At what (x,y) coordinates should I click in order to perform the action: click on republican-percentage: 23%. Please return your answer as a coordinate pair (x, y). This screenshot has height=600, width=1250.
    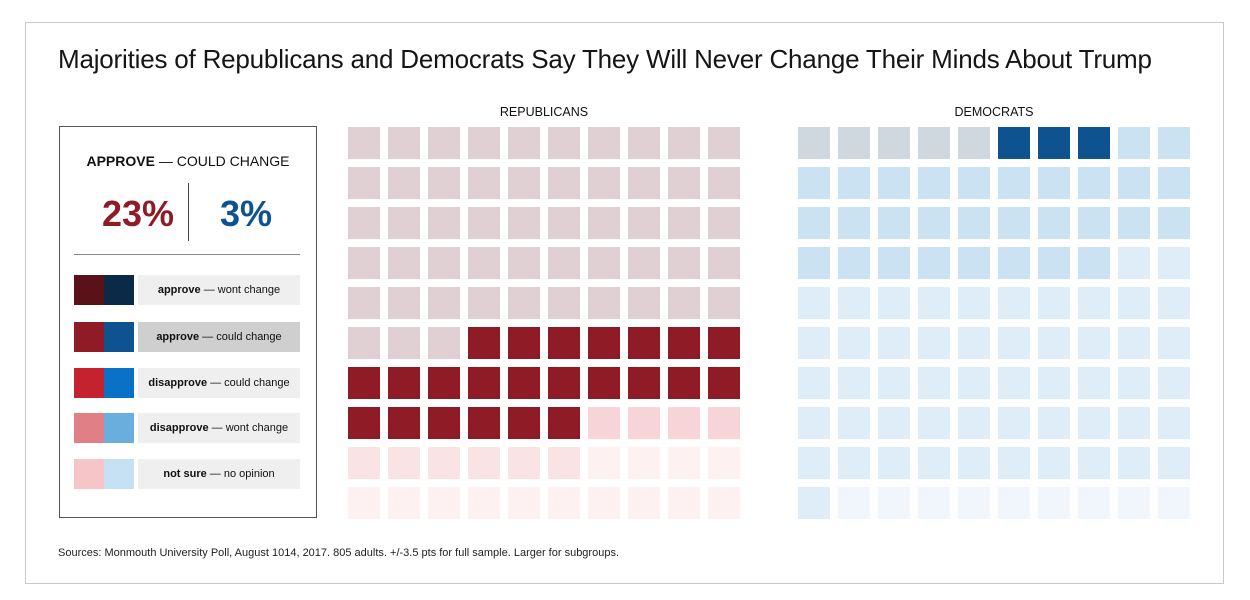
    Looking at the image, I should click on (138, 213).